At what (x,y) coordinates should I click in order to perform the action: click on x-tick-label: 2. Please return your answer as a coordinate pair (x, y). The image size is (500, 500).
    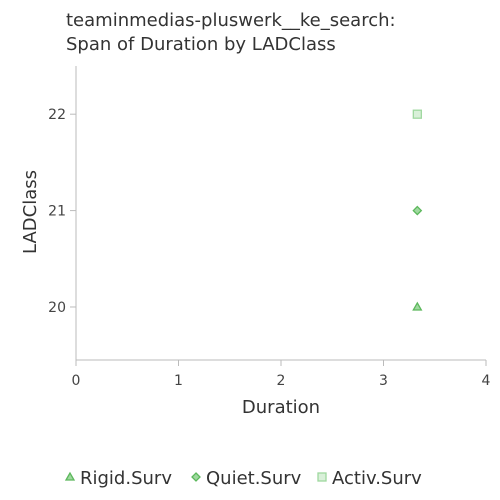
    Looking at the image, I should click on (281, 381).